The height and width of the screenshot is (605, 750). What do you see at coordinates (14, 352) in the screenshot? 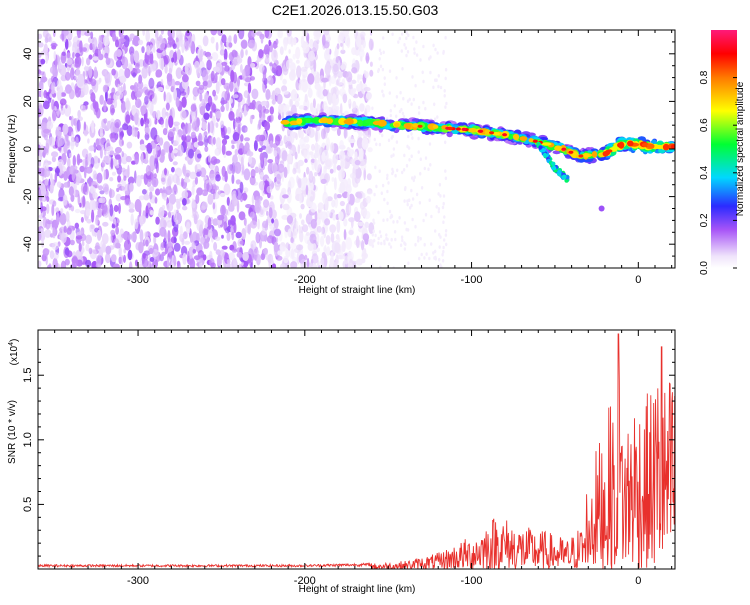
I see `snr-y-multiplier: (x104)` at bounding box center [14, 352].